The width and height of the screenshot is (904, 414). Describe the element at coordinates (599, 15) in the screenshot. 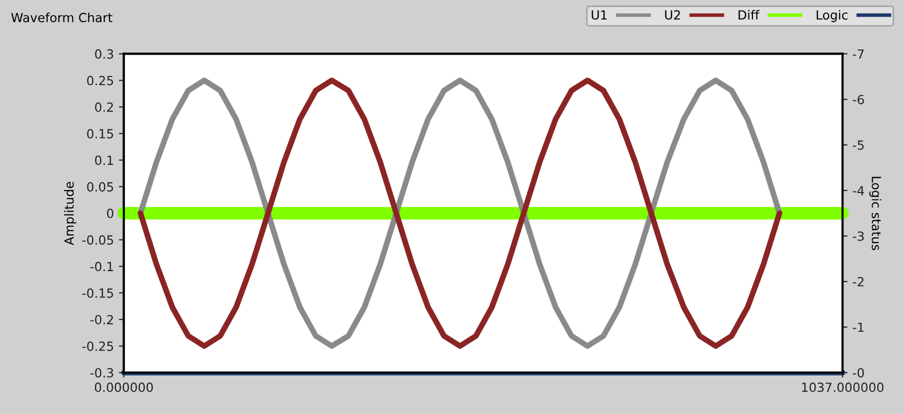

I see `legend-label: U1` at that location.